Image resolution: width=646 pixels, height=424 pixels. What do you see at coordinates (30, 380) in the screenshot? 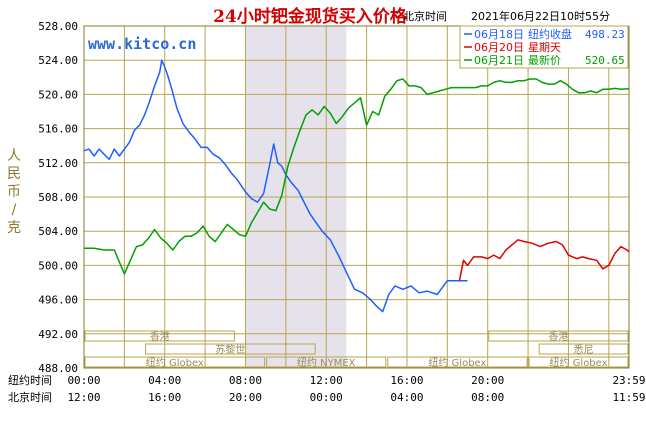
I see `x-axis-row-label: 纽约时间` at bounding box center [30, 380].